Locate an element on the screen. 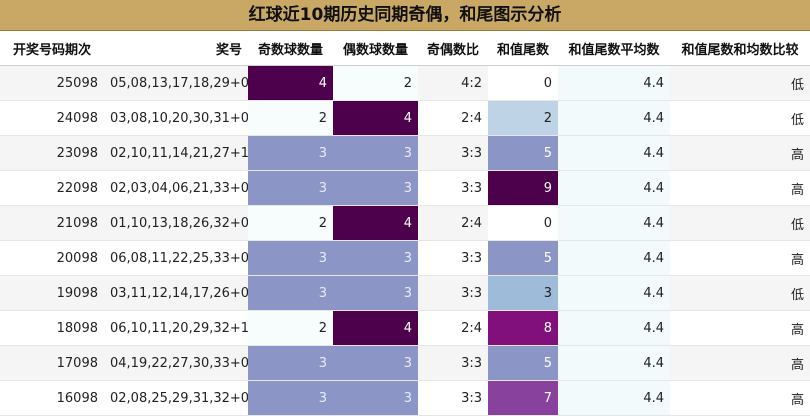 The image size is (810, 416). cell-sum-tail: 7 is located at coordinates (523, 398).